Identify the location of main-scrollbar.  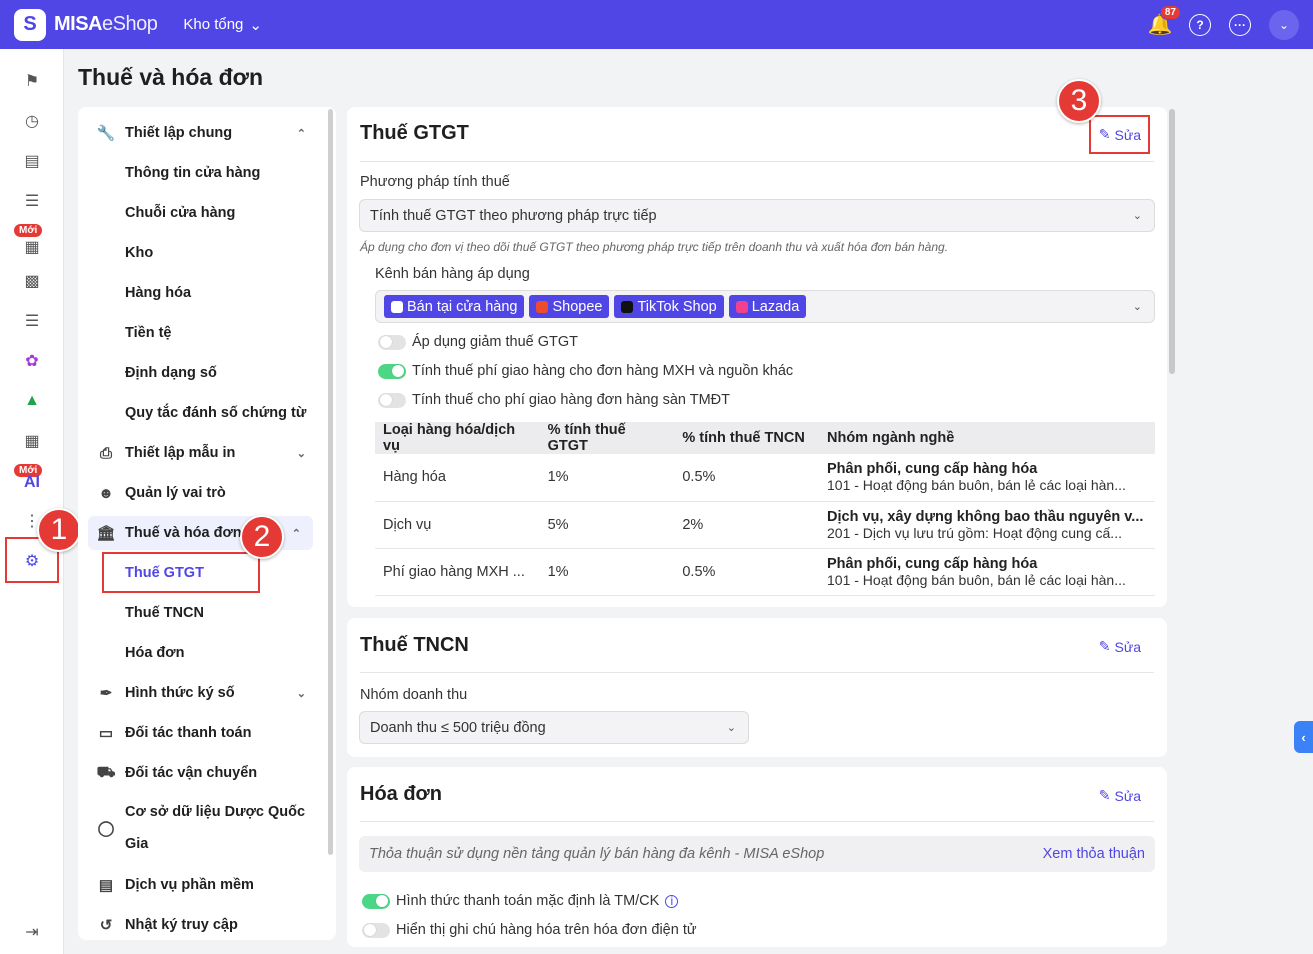
(1172, 241).